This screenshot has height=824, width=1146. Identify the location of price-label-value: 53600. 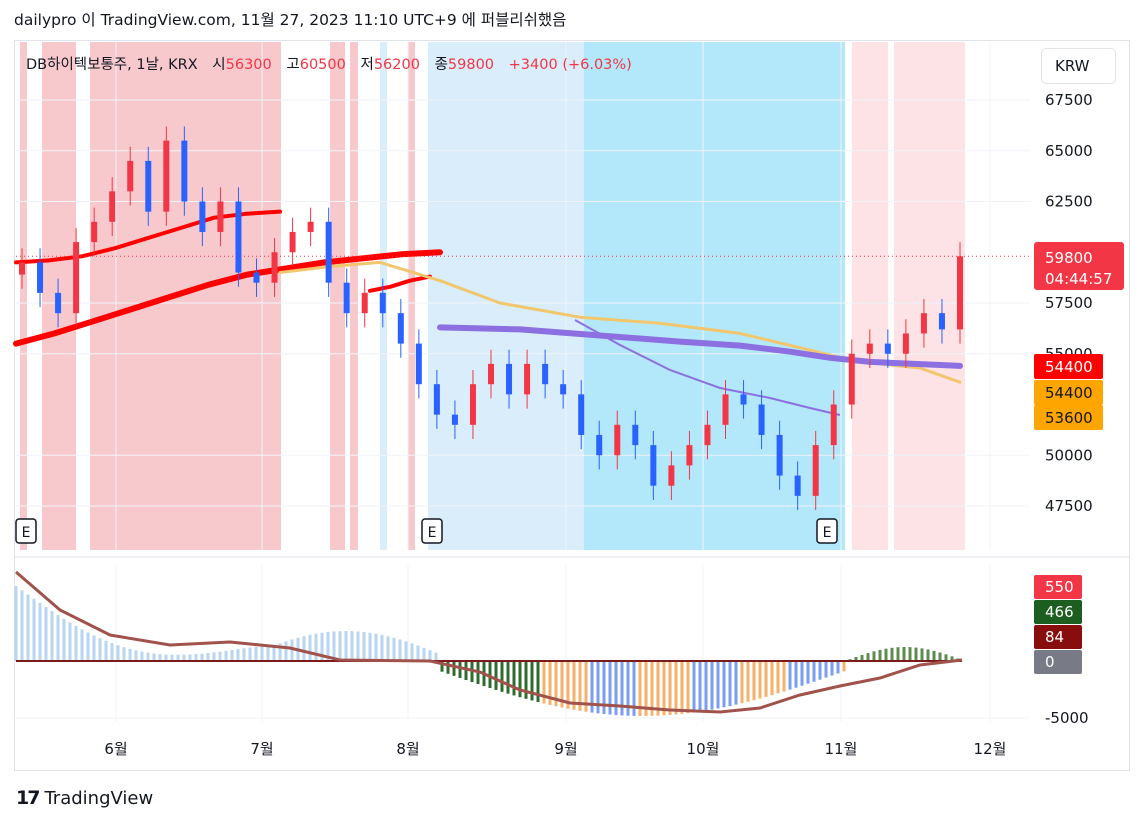
(1069, 418).